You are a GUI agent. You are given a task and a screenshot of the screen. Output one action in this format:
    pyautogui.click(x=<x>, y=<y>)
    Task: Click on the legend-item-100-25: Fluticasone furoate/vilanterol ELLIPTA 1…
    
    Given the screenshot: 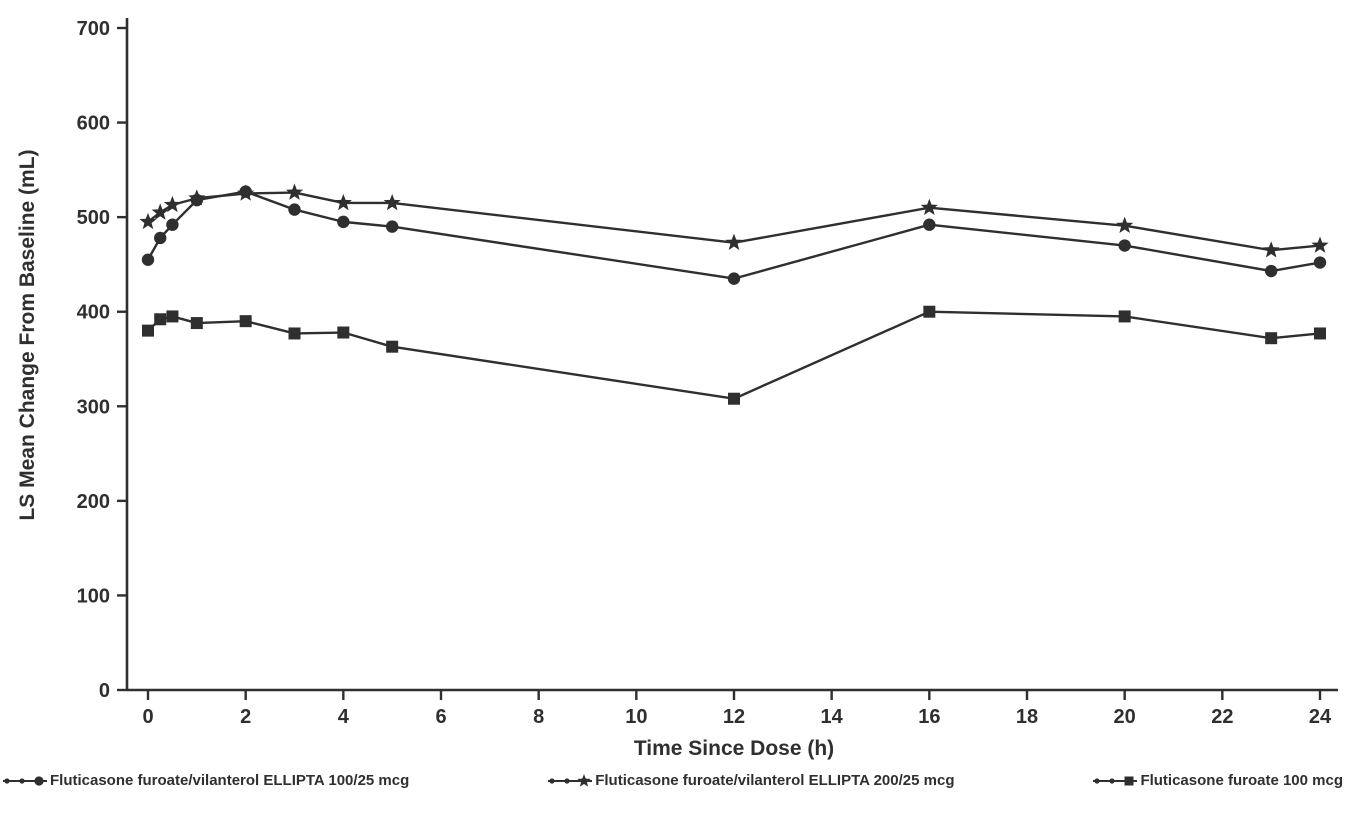 What is the action you would take?
    pyautogui.click(x=205, y=780)
    